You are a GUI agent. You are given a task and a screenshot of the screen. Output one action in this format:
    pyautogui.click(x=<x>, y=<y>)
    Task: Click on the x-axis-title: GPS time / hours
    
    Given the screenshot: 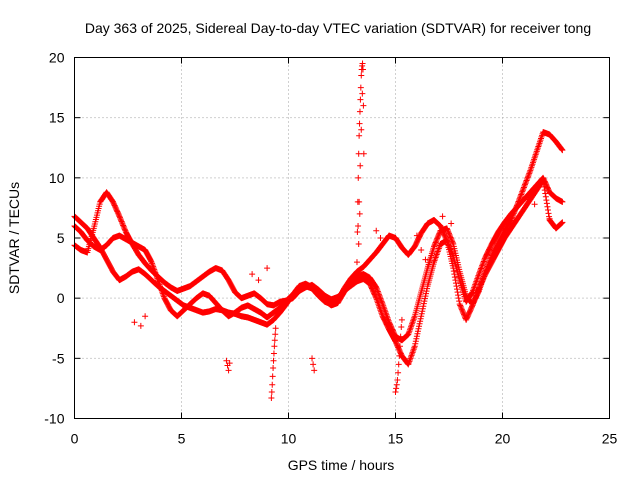 What is the action you would take?
    pyautogui.click(x=341, y=465)
    